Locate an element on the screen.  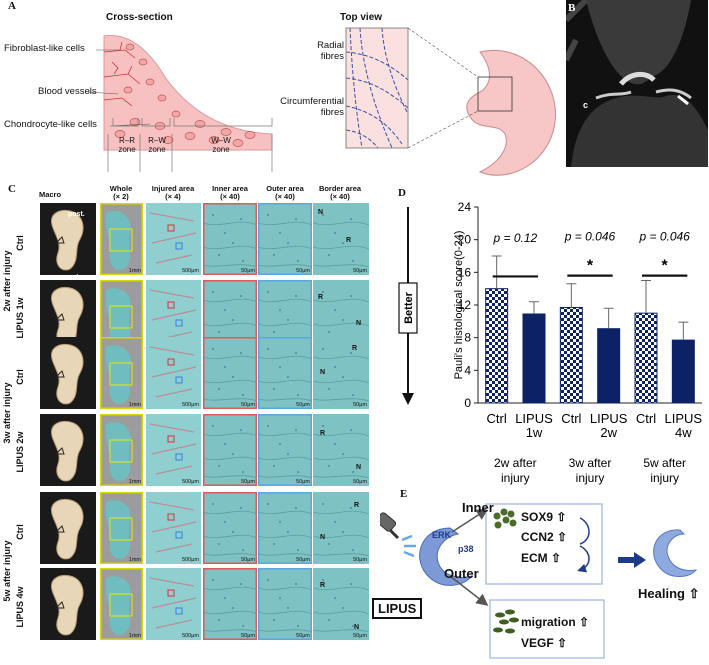
x-tick-label: 4w is located at coordinates (683, 432).